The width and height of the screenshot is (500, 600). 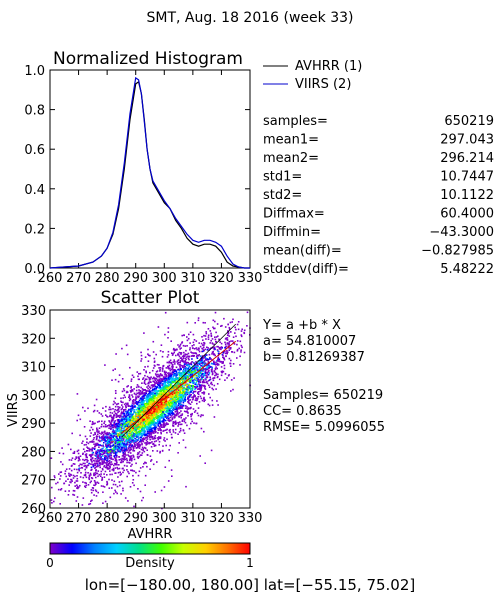 What do you see at coordinates (78, 278) in the screenshot?
I see `histogram-x-tick-label: 270` at bounding box center [78, 278].